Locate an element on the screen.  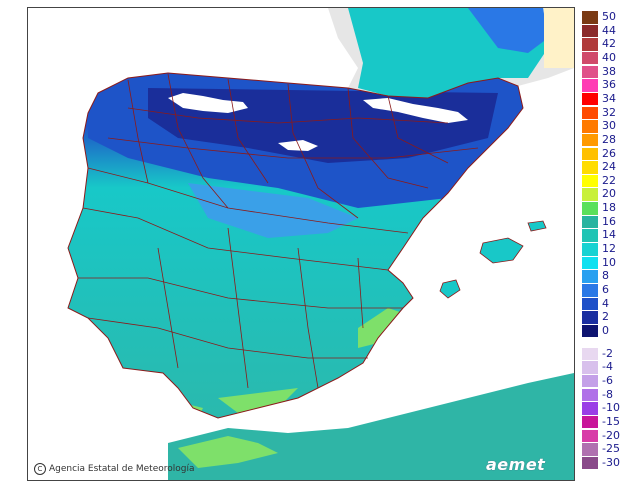
snow-cantabrian is located at coordinates (208, 103).